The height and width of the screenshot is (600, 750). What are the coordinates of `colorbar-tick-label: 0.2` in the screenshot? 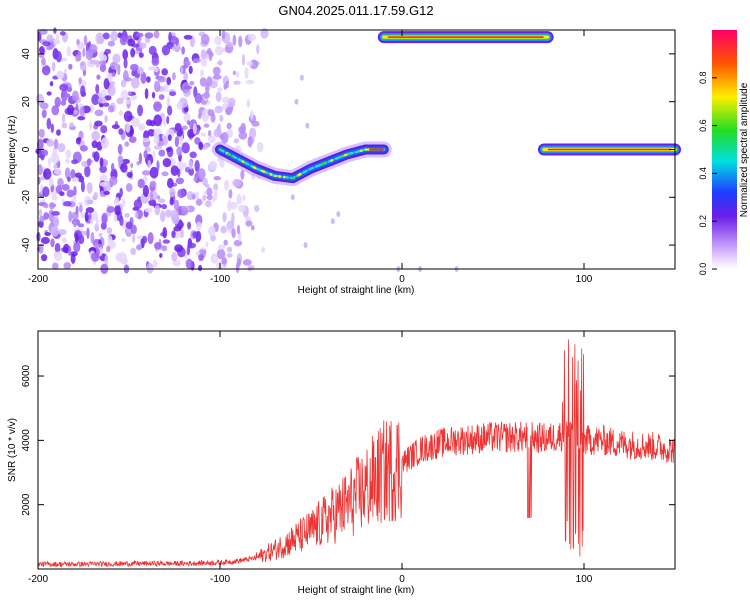 It's located at (703, 221).